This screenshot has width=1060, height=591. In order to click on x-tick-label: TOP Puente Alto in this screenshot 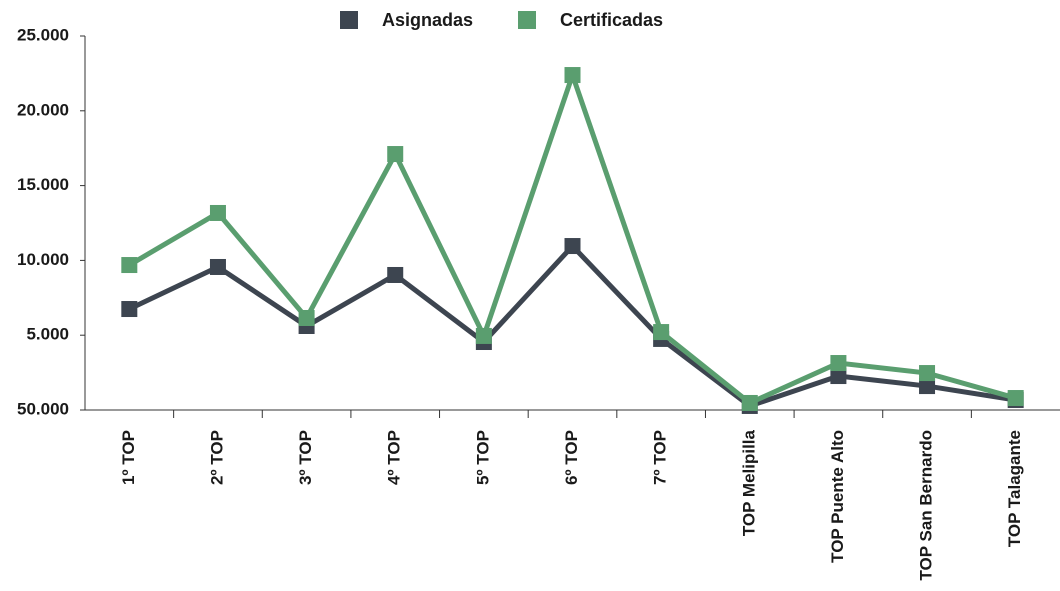, I will do `click(837, 496)`.